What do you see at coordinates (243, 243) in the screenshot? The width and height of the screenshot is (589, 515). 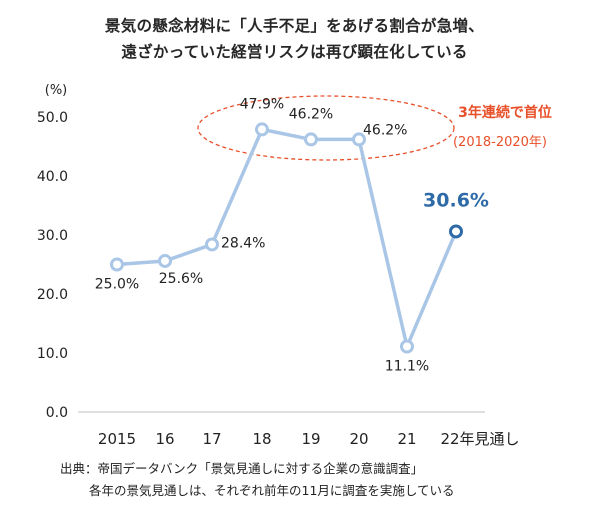 I see `data-label: 28.4%` at bounding box center [243, 243].